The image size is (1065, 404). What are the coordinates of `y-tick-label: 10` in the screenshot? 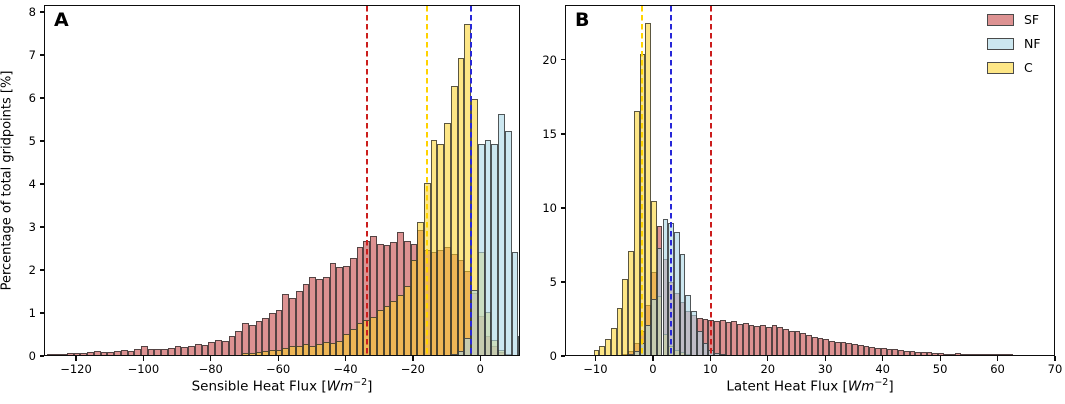 It's located at (549, 207).